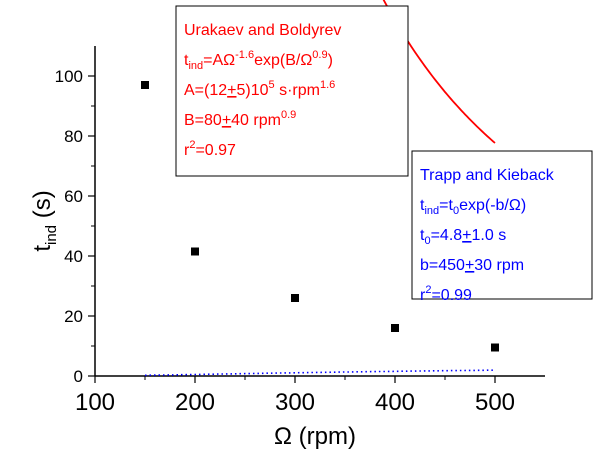  I want to click on superscript: 1.6, so click(327, 85).